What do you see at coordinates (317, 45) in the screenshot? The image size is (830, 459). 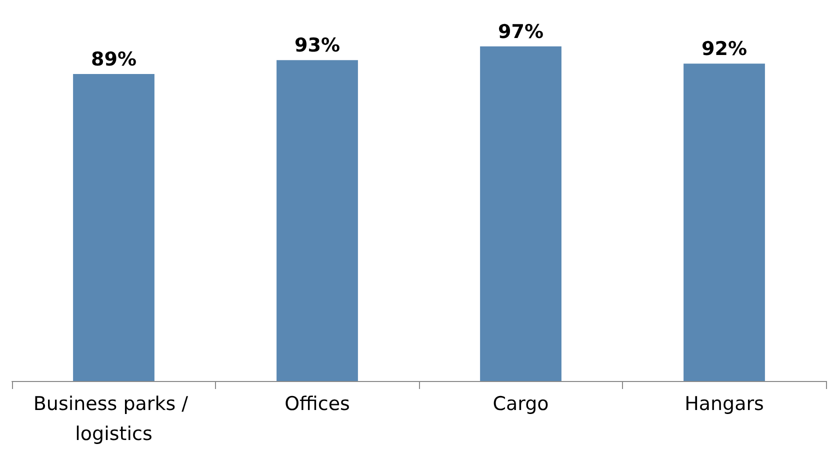 I see `data-label: 93%` at bounding box center [317, 45].